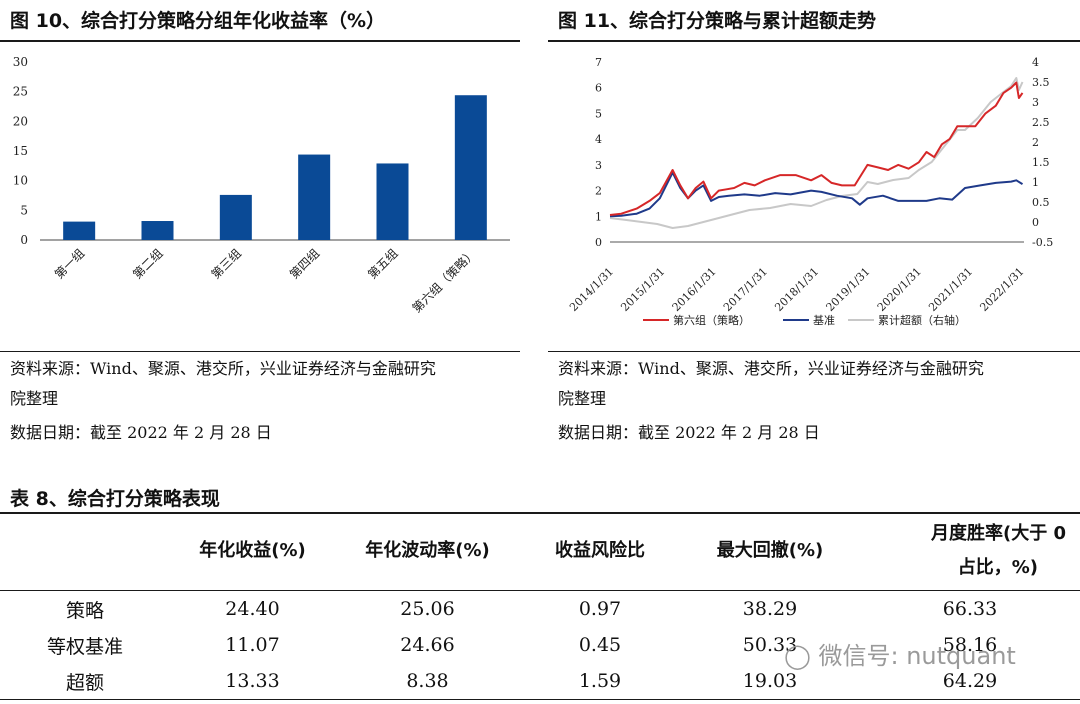 The height and width of the screenshot is (704, 1080). I want to click on fig10-bottom-rule, so click(260, 351).